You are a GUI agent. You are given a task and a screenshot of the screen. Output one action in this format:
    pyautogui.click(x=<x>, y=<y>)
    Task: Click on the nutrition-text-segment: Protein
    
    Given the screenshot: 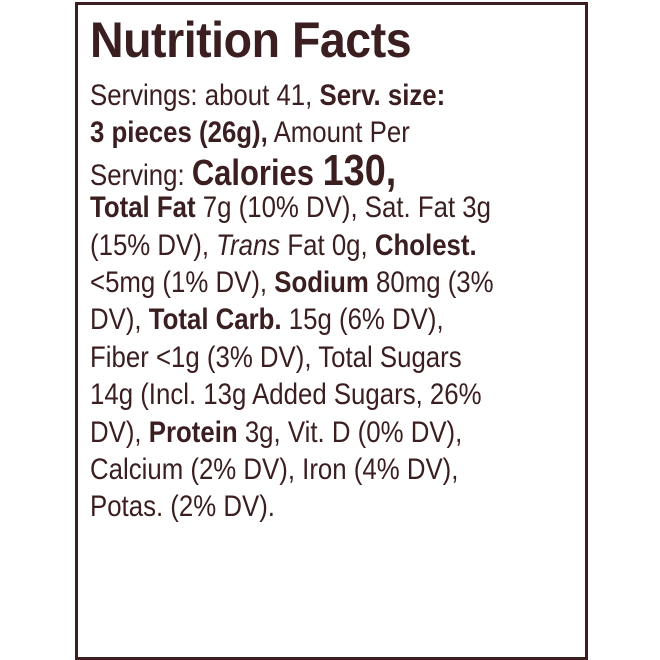 What is the action you would take?
    pyautogui.click(x=193, y=432)
    